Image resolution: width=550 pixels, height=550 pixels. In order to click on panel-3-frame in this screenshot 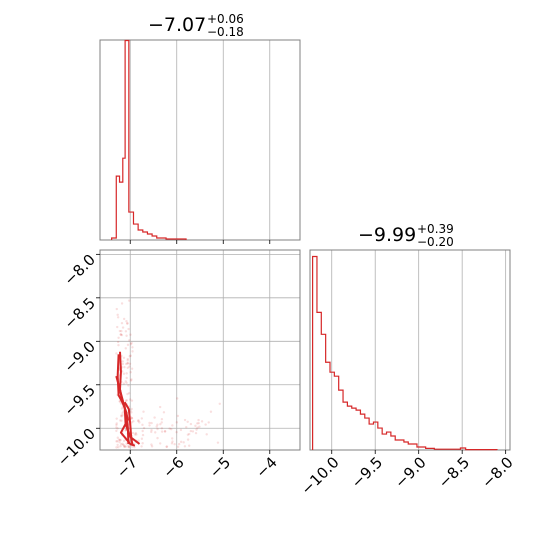, I will do `click(410, 350)`.